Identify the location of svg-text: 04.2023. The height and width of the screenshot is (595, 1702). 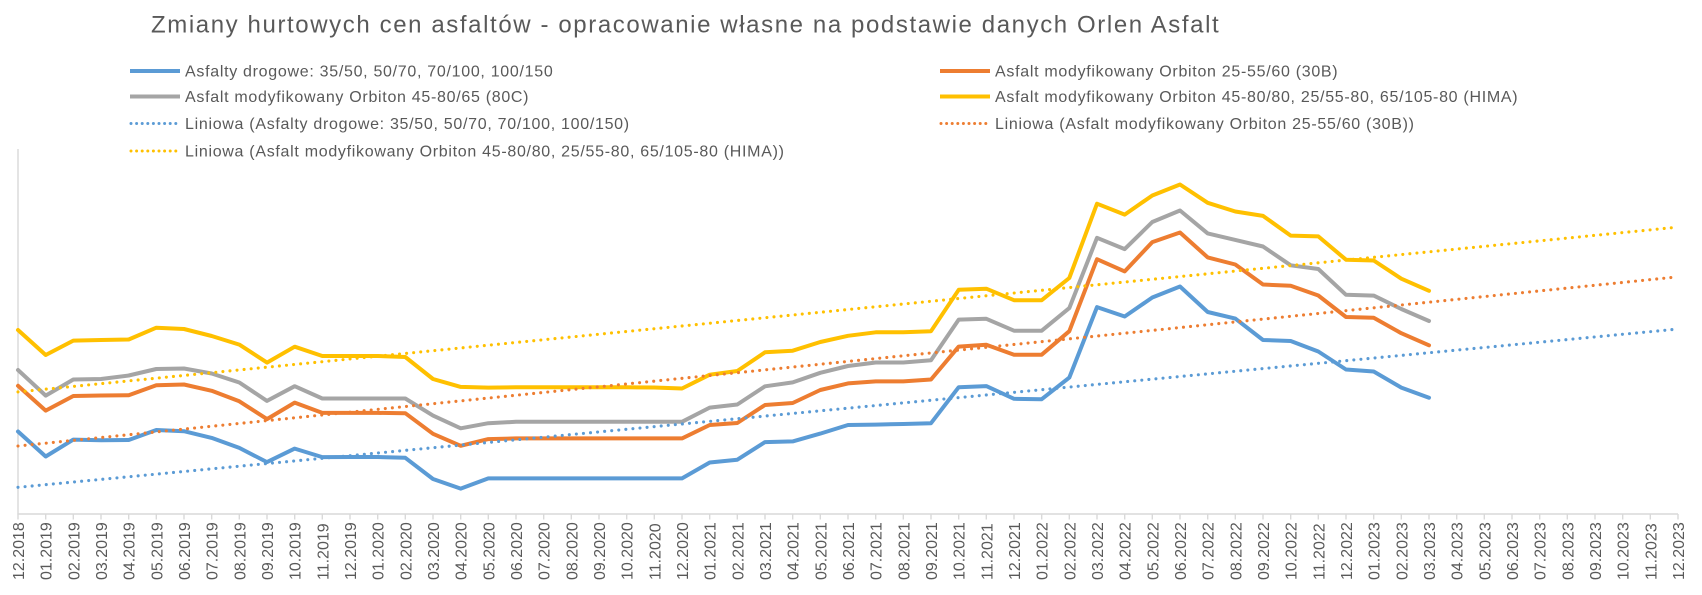
(1458, 551).